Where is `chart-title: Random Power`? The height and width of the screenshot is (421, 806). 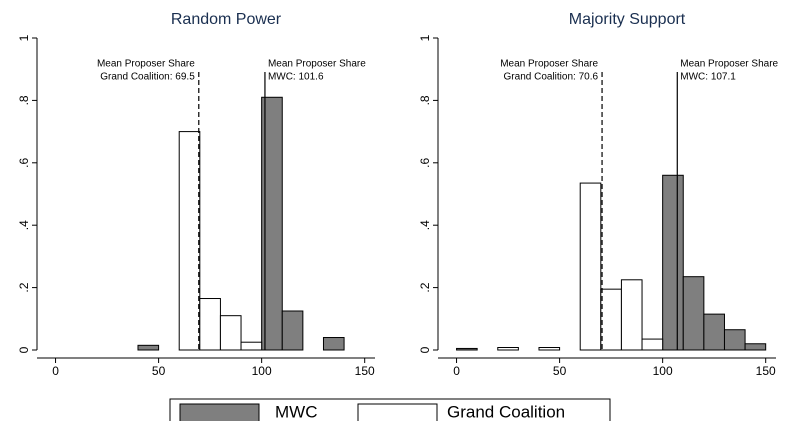
chart-title: Random Power is located at coordinates (226, 19).